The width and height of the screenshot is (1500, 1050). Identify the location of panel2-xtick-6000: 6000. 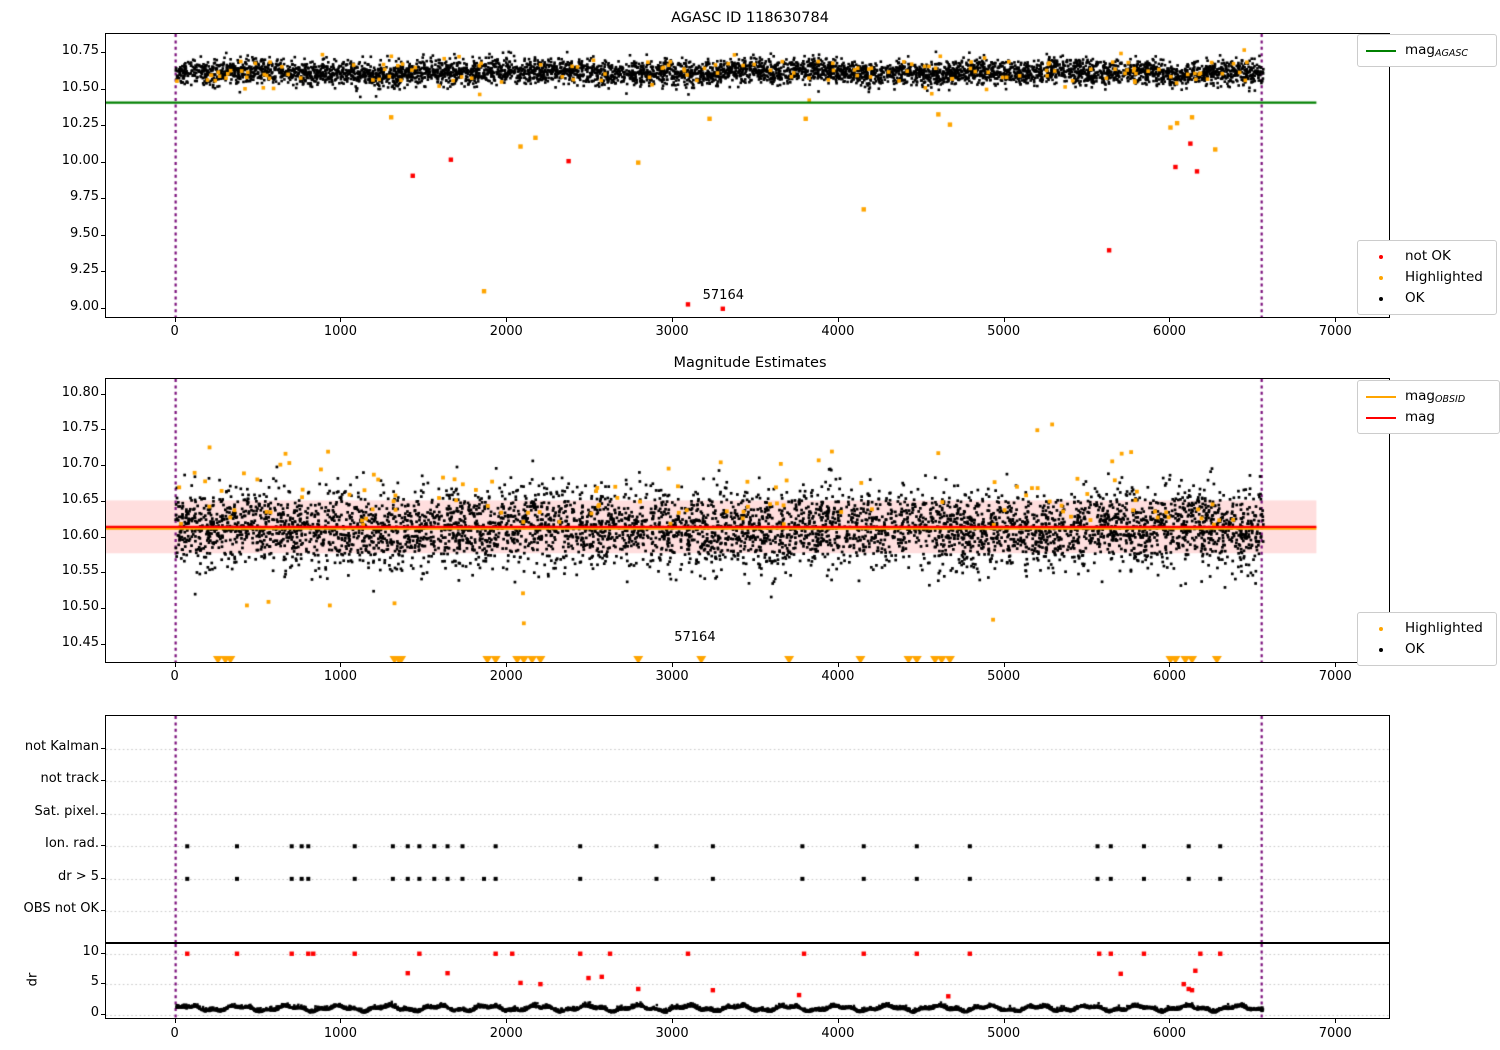
(1169, 676).